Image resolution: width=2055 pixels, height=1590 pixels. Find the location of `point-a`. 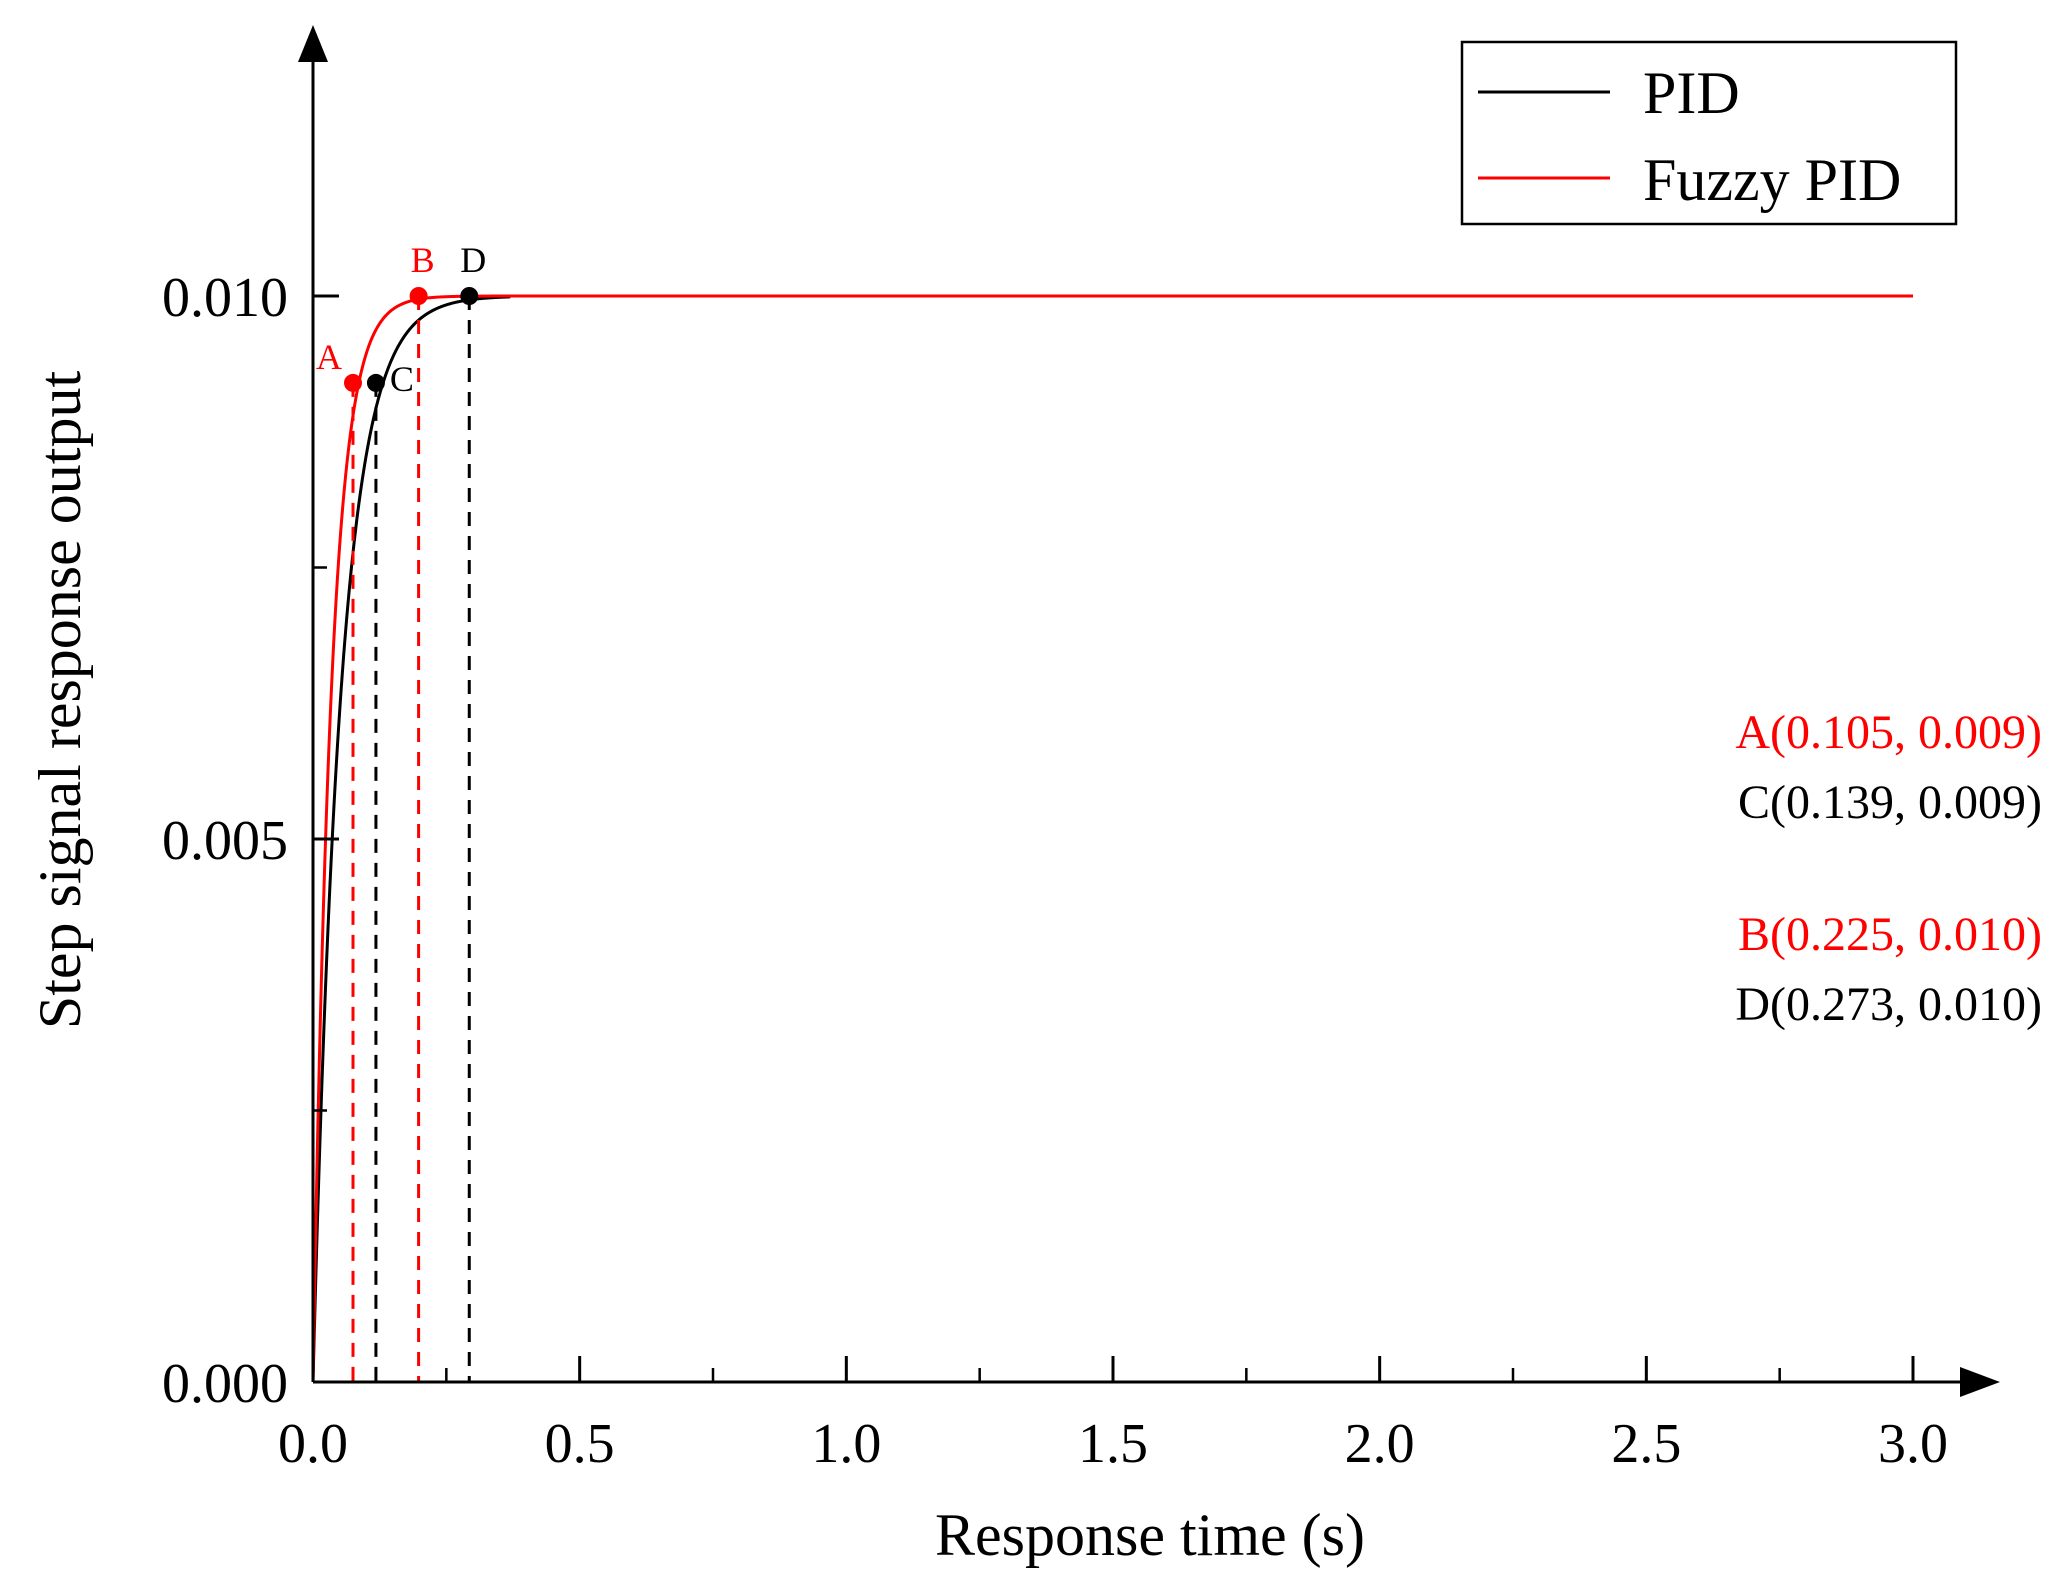

point-a is located at coordinates (353, 382).